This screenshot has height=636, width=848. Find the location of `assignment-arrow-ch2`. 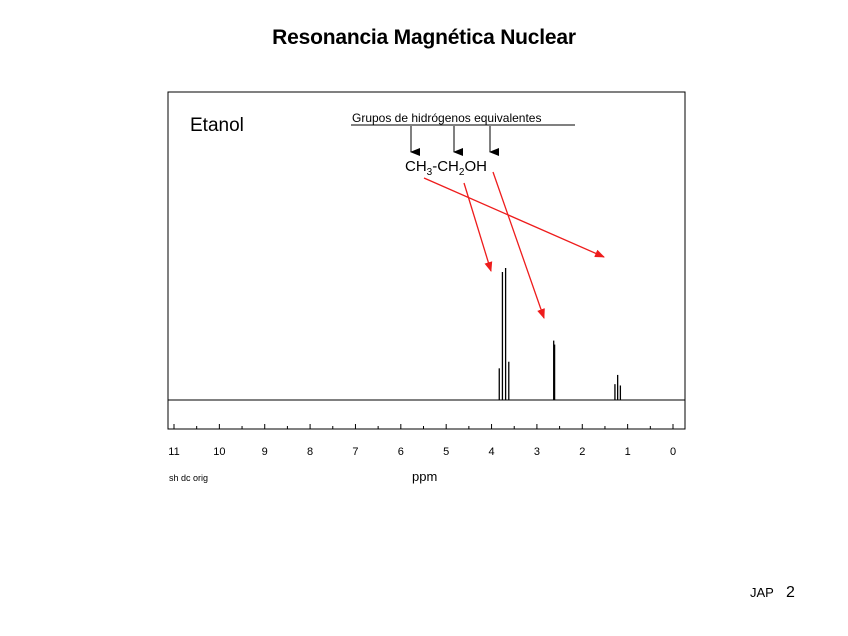

assignment-arrow-ch2 is located at coordinates (478, 227).